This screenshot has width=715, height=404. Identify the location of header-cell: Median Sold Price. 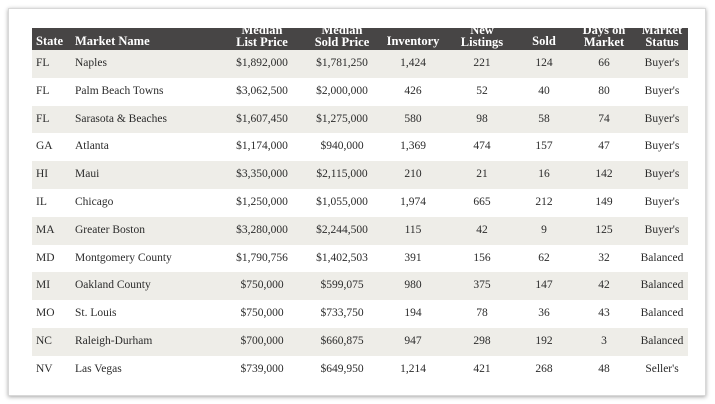
(342, 38).